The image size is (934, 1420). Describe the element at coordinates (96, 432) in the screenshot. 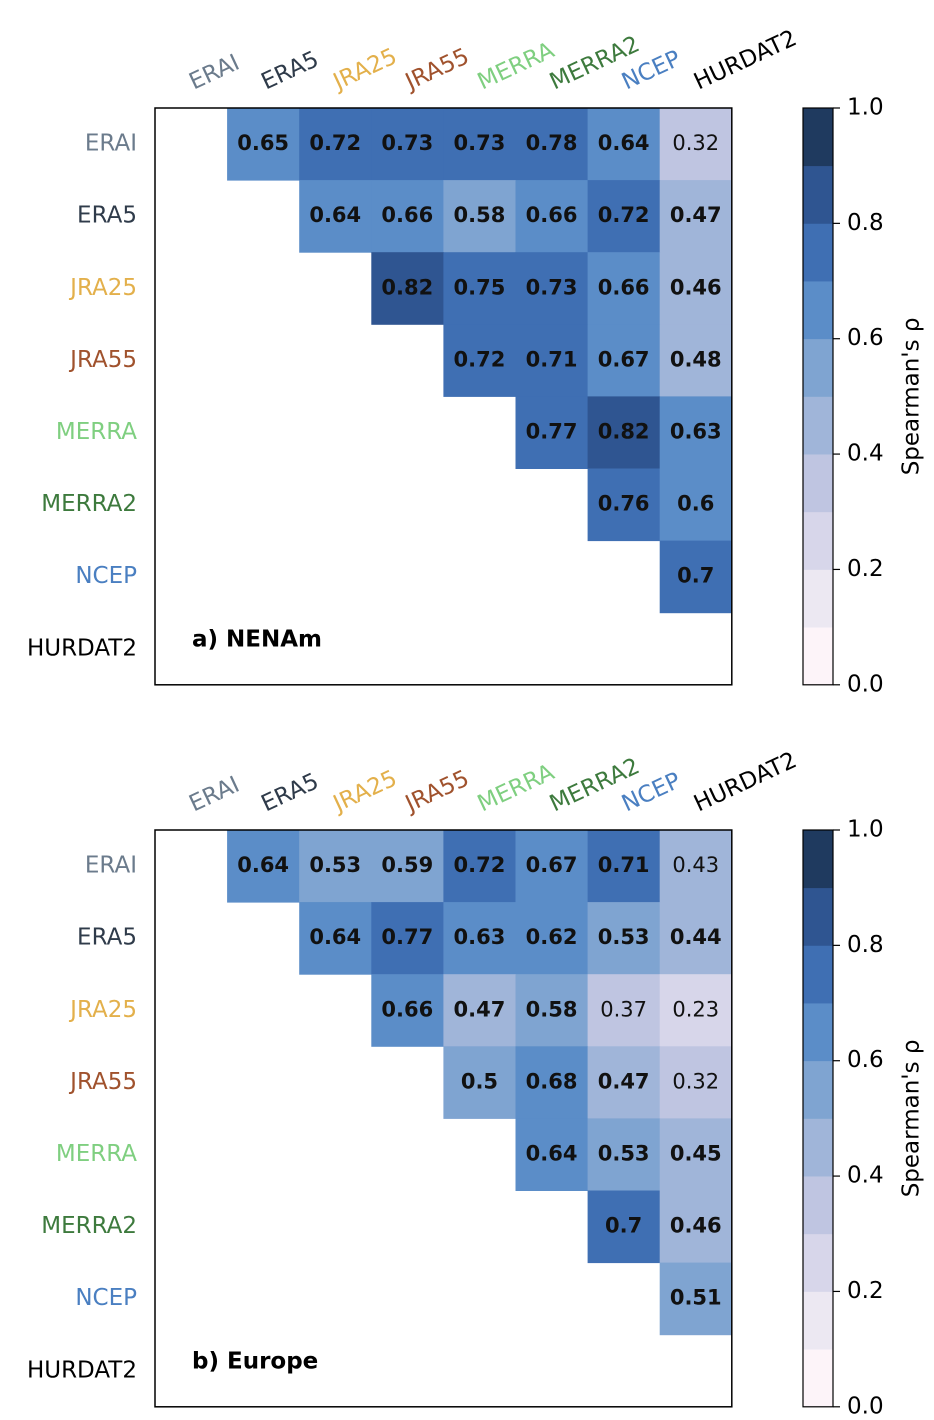

I see `y-tick-label: MERRA` at that location.